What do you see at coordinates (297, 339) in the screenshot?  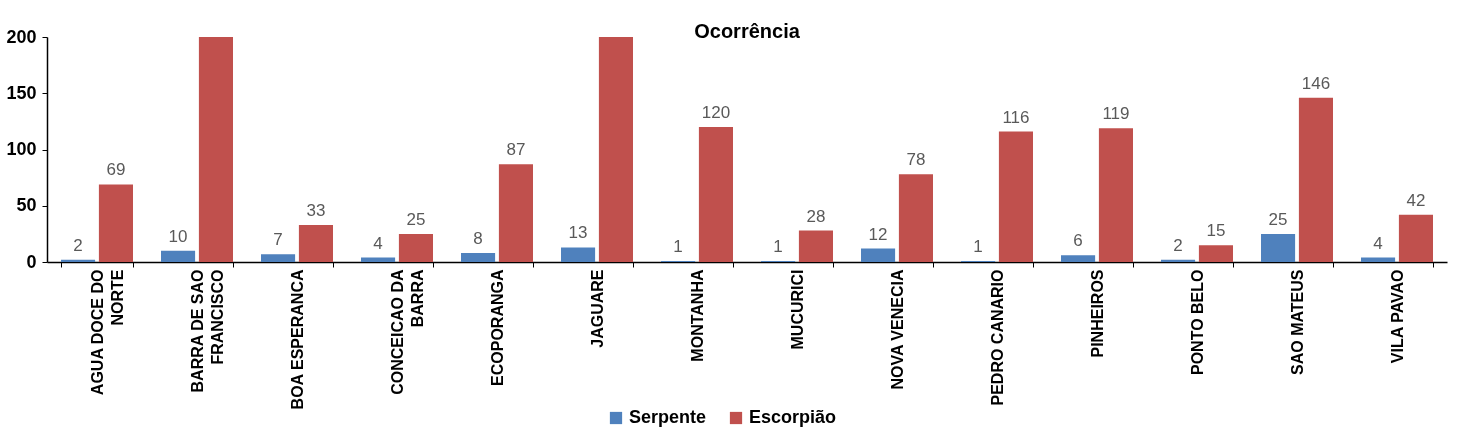 I see `x-tick-label: BOA ESPERANCA` at bounding box center [297, 339].